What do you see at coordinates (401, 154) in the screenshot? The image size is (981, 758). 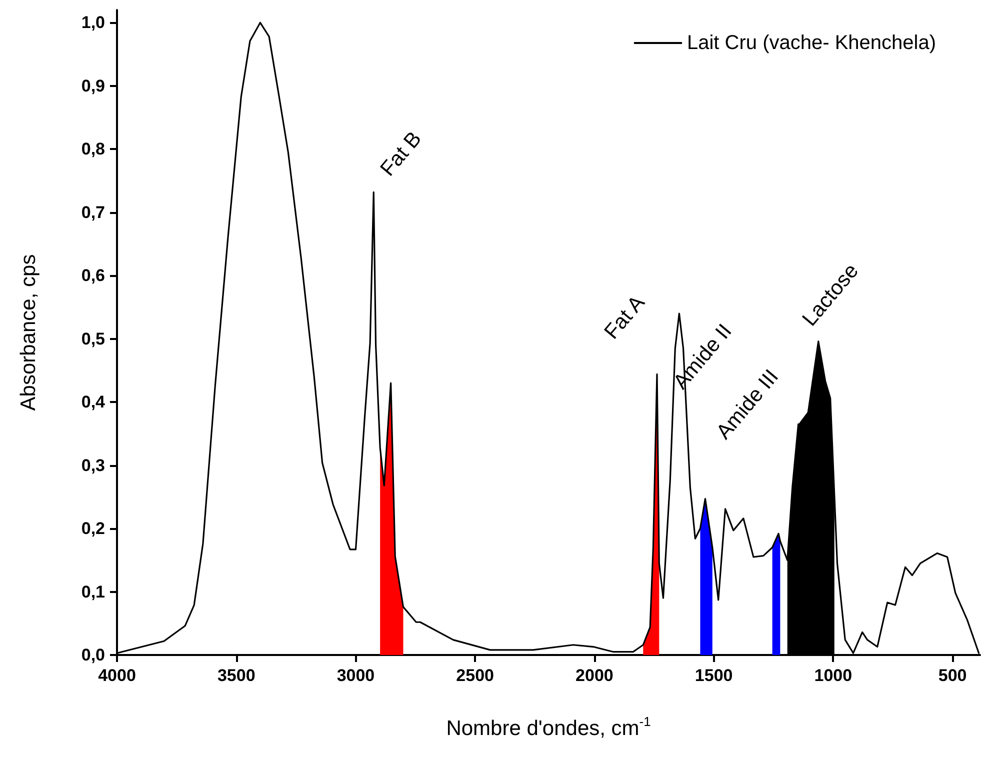 I see `annotation: Fat B` at bounding box center [401, 154].